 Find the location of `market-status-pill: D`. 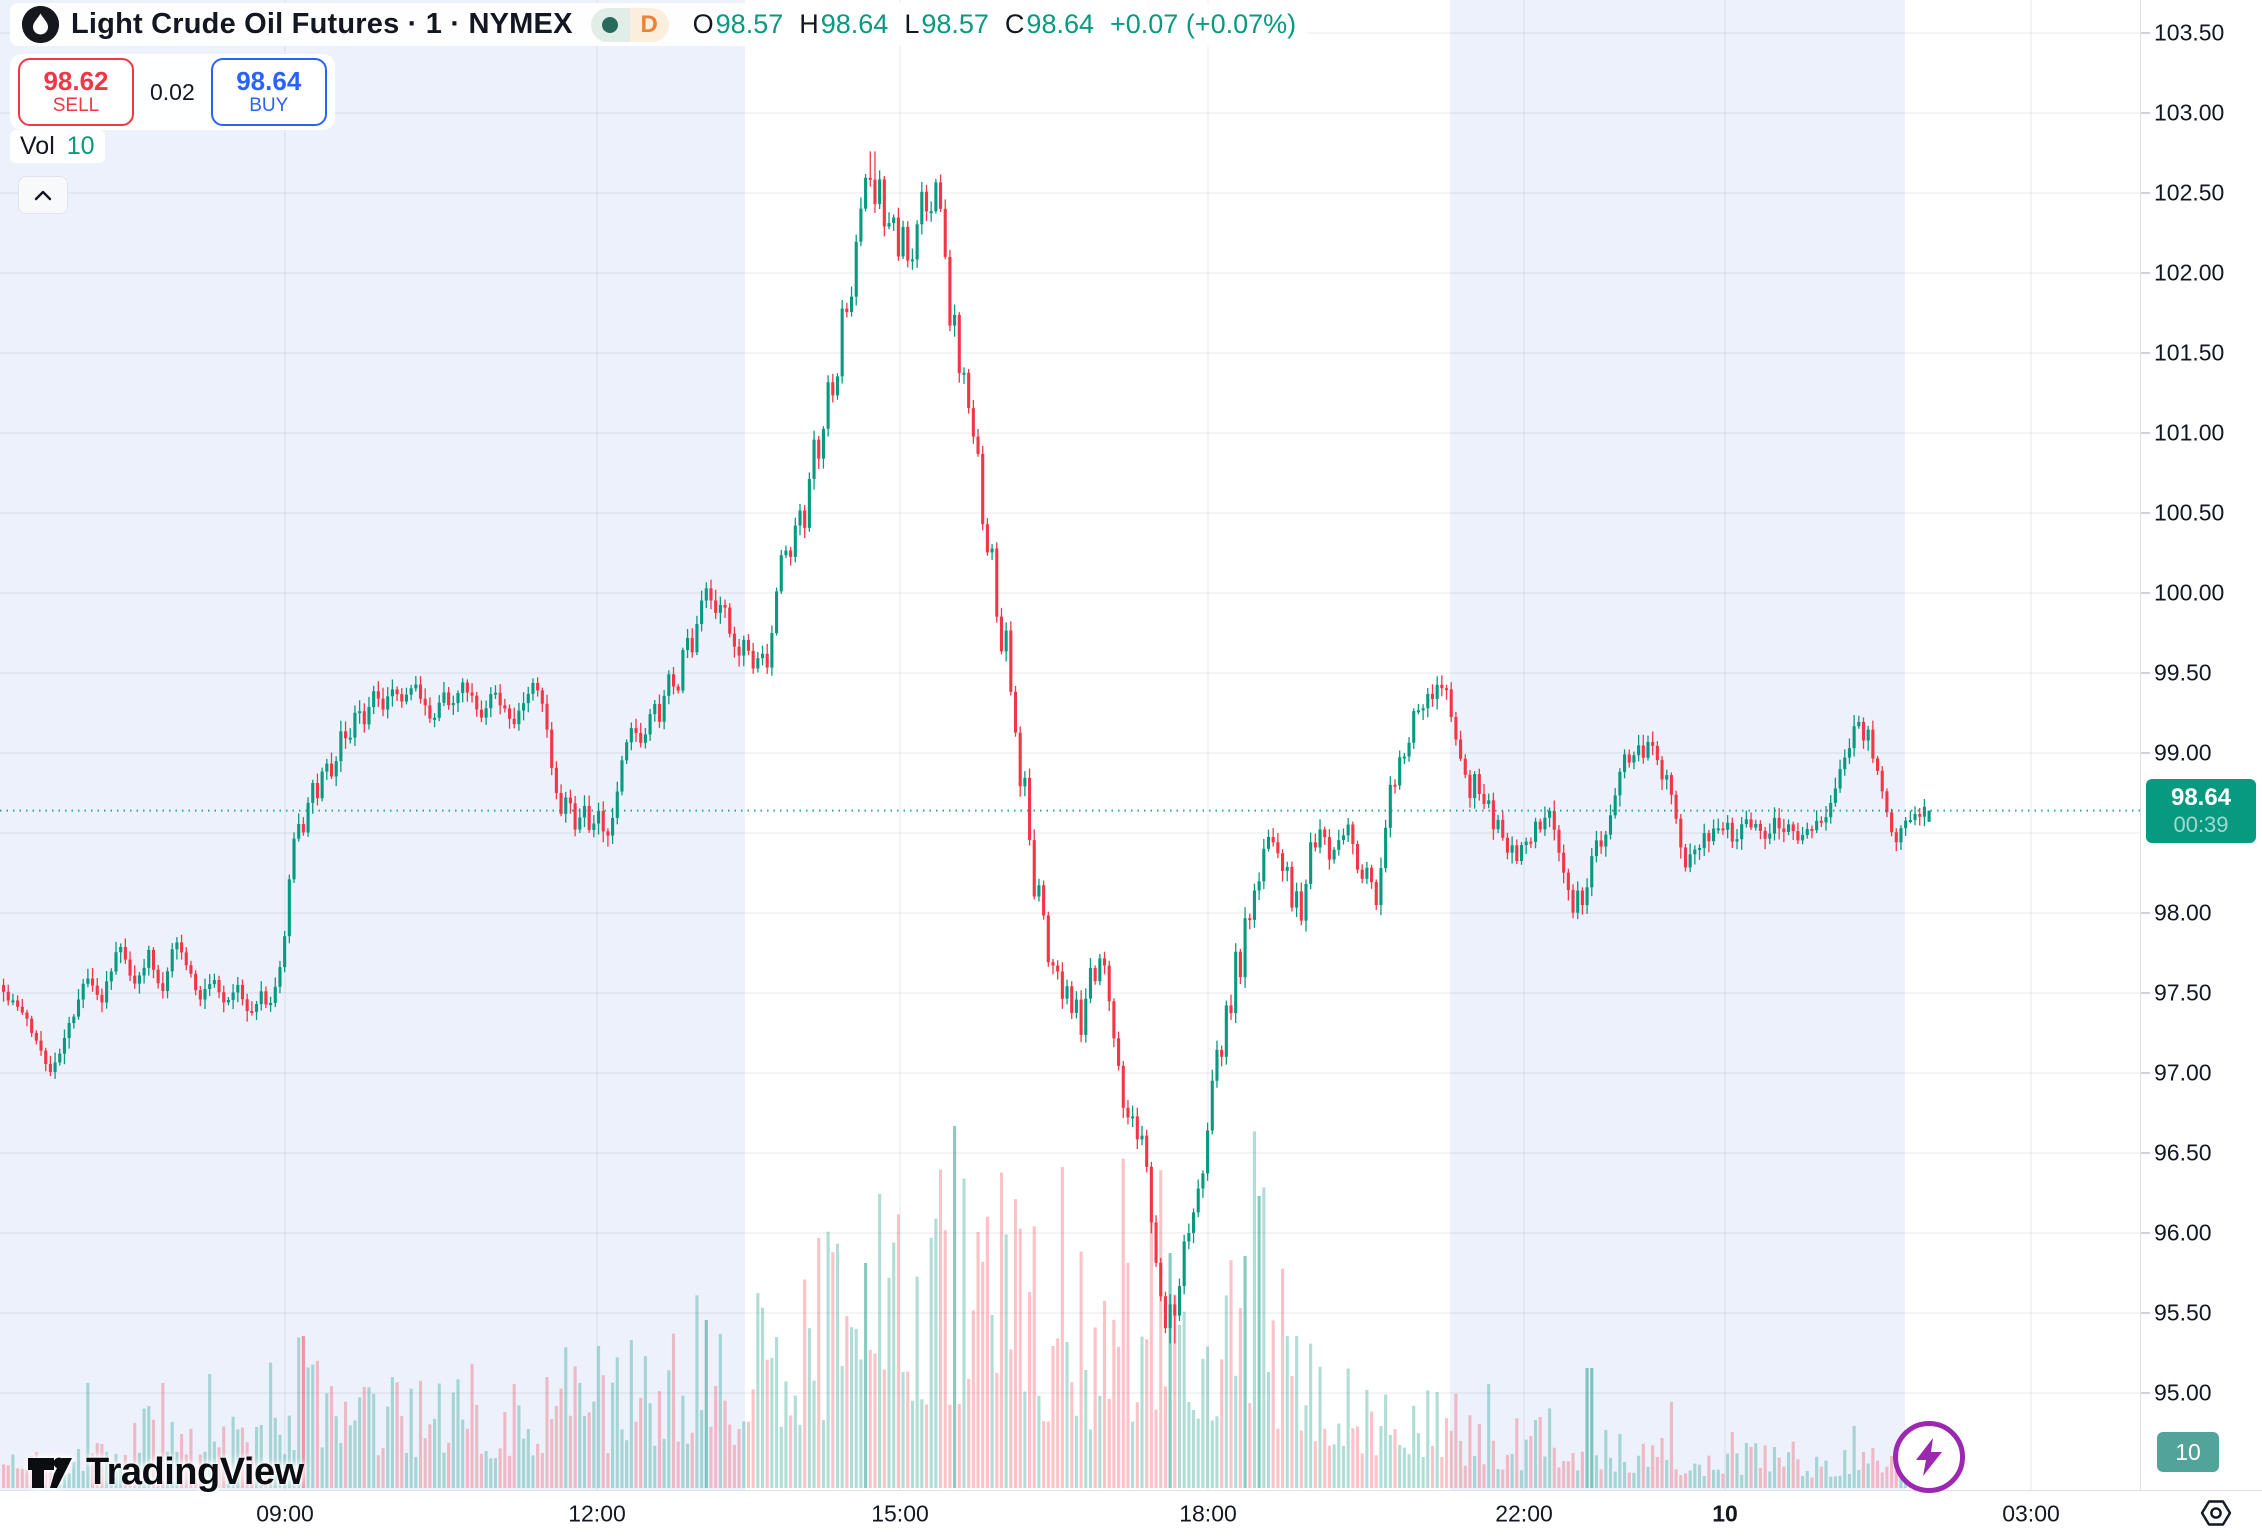

market-status-pill: D is located at coordinates (629, 24).